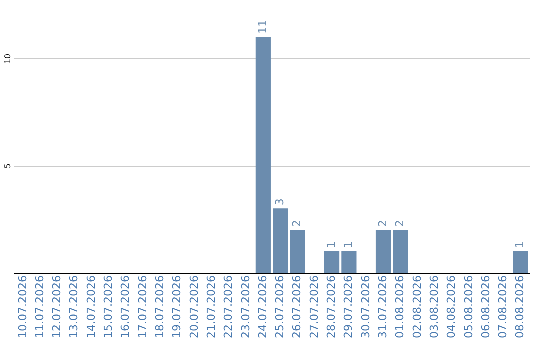  Describe the element at coordinates (520, 307) in the screenshot. I see `x-tick-label: 08.08.2026` at that location.